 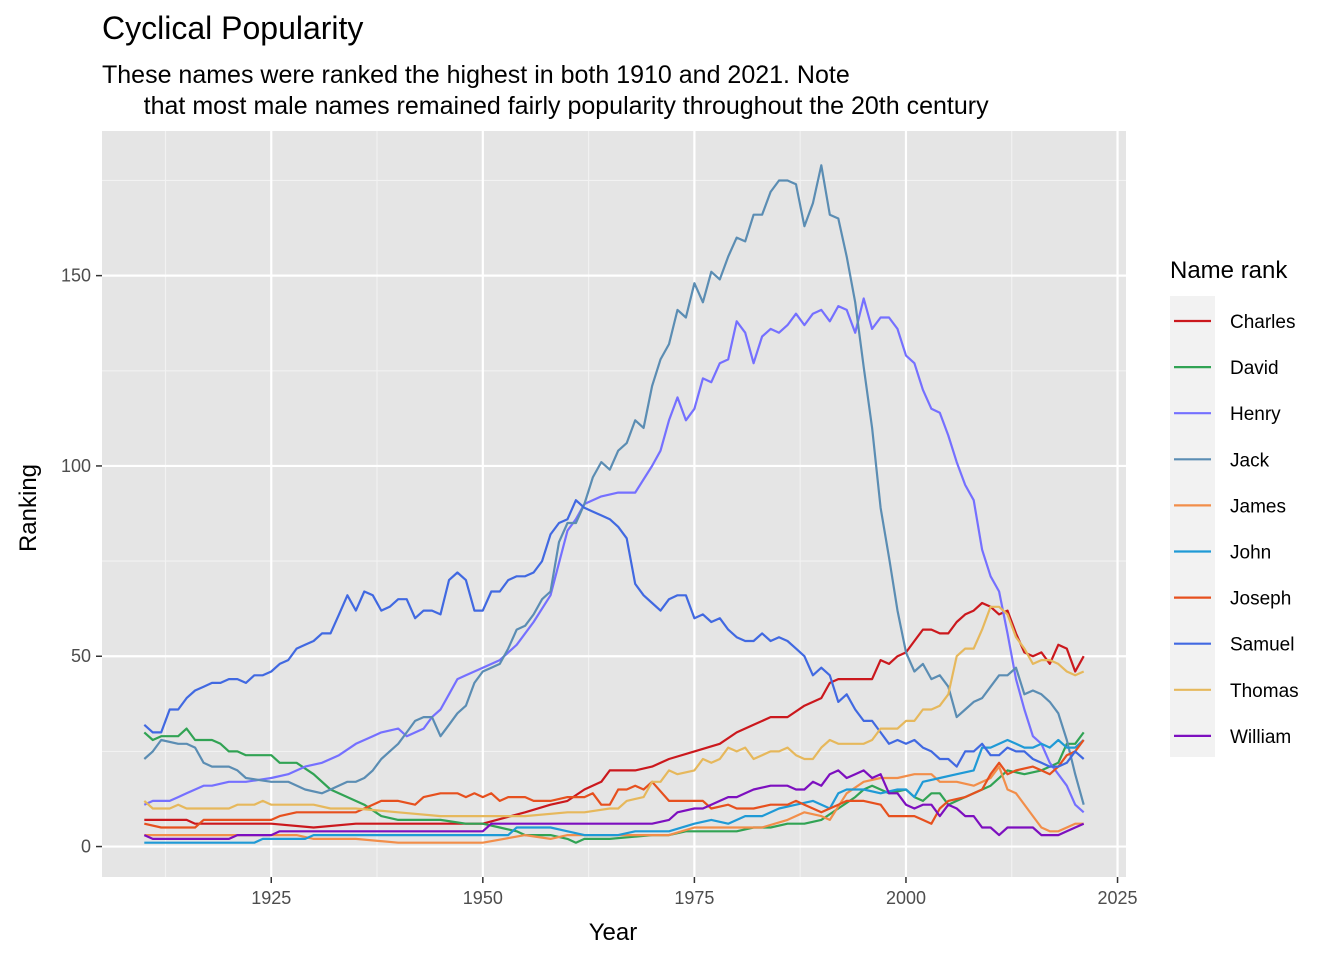 I want to click on series-line-john, so click(x=614, y=791).